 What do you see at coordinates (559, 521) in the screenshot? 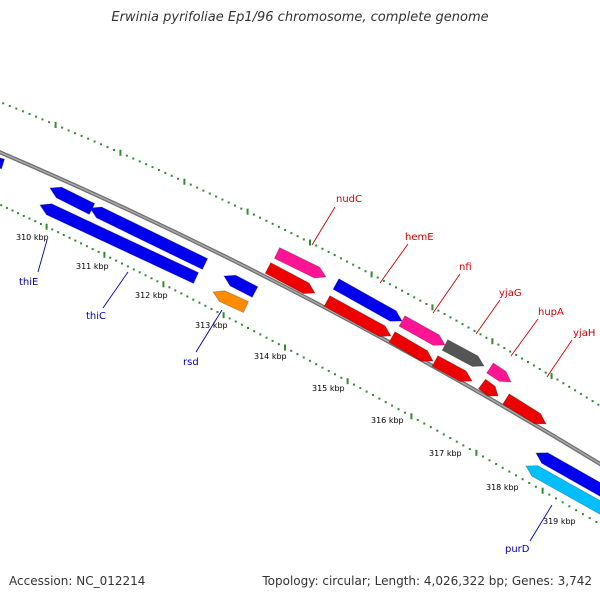
I see `tick-label: 319 kbp` at bounding box center [559, 521].